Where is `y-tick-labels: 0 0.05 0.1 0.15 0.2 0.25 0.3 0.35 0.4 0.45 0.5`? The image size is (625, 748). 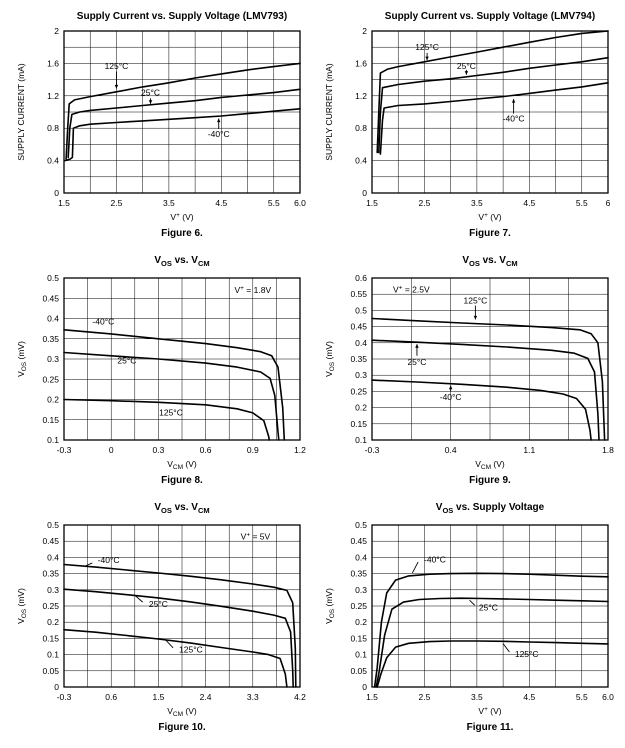
y-tick-labels: 0 0.05 0.1 0.15 0.2 0.25 0.3 0.35 0.4 0.45 0.5 is located at coordinates (358, 606).